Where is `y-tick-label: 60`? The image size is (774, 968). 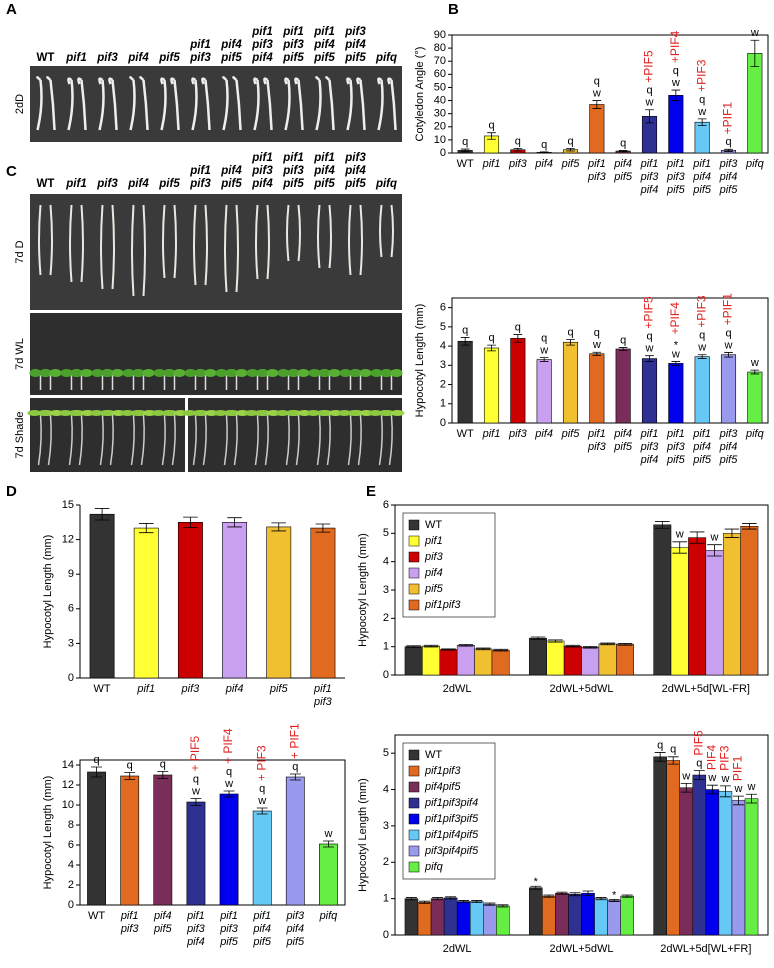 y-tick-label: 60 is located at coordinates (440, 74).